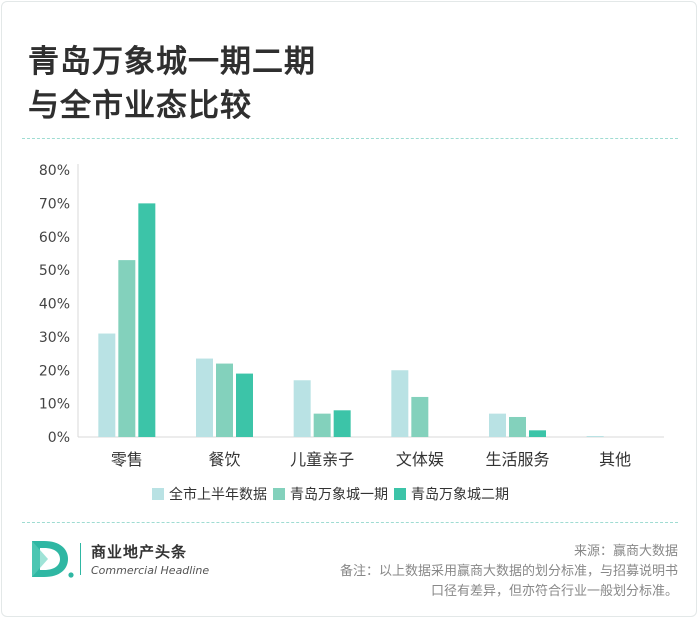 Image resolution: width=700 pixels, height=620 pixels. I want to click on y-tick-label: 60%, so click(54, 238).